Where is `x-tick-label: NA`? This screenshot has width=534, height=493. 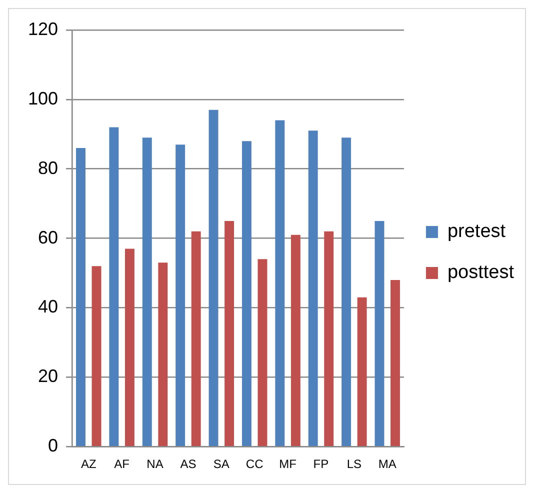 x-tick-label: NA is located at coordinates (155, 464).